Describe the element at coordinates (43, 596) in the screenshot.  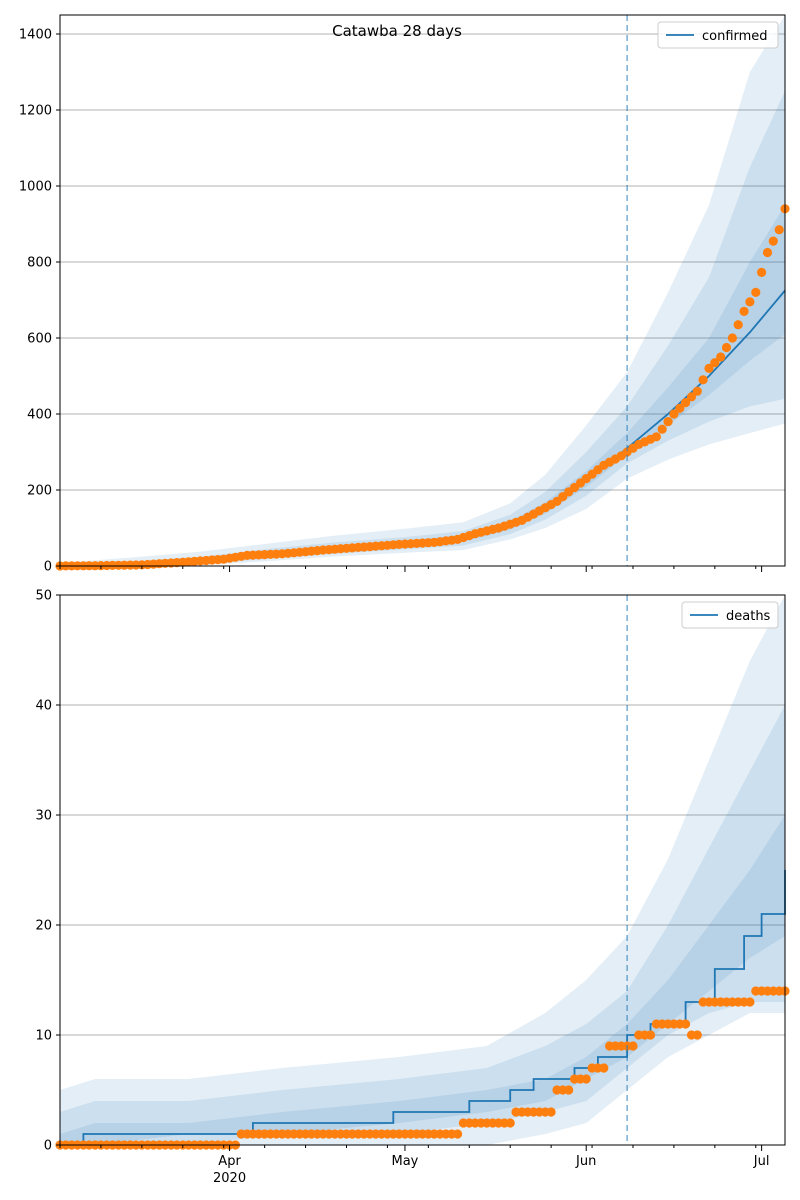
I see `y-tick-label: 50` at that location.